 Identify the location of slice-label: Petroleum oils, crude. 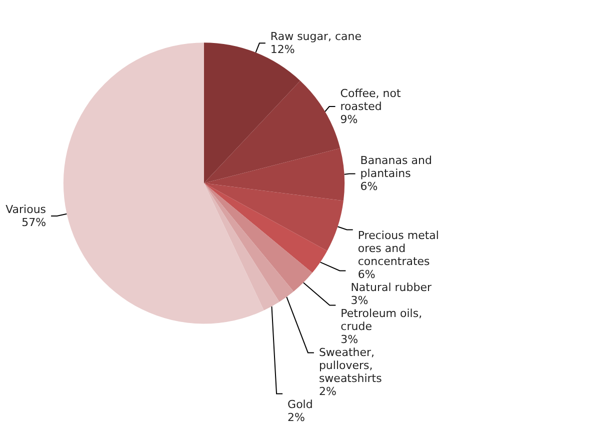
(383, 320).